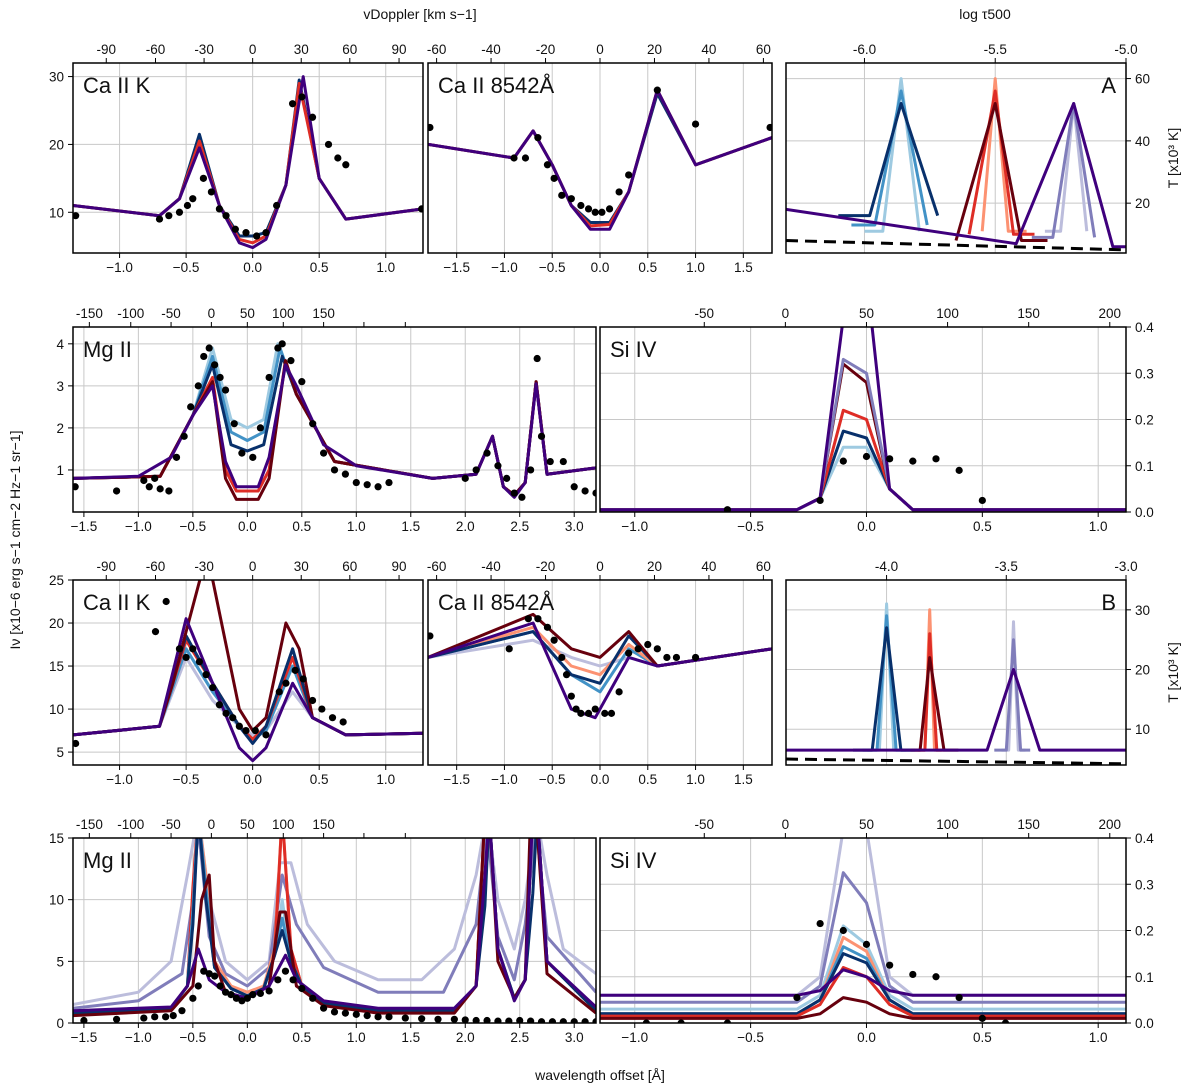  I want to click on top-tick-label: -50, so click(171, 824).